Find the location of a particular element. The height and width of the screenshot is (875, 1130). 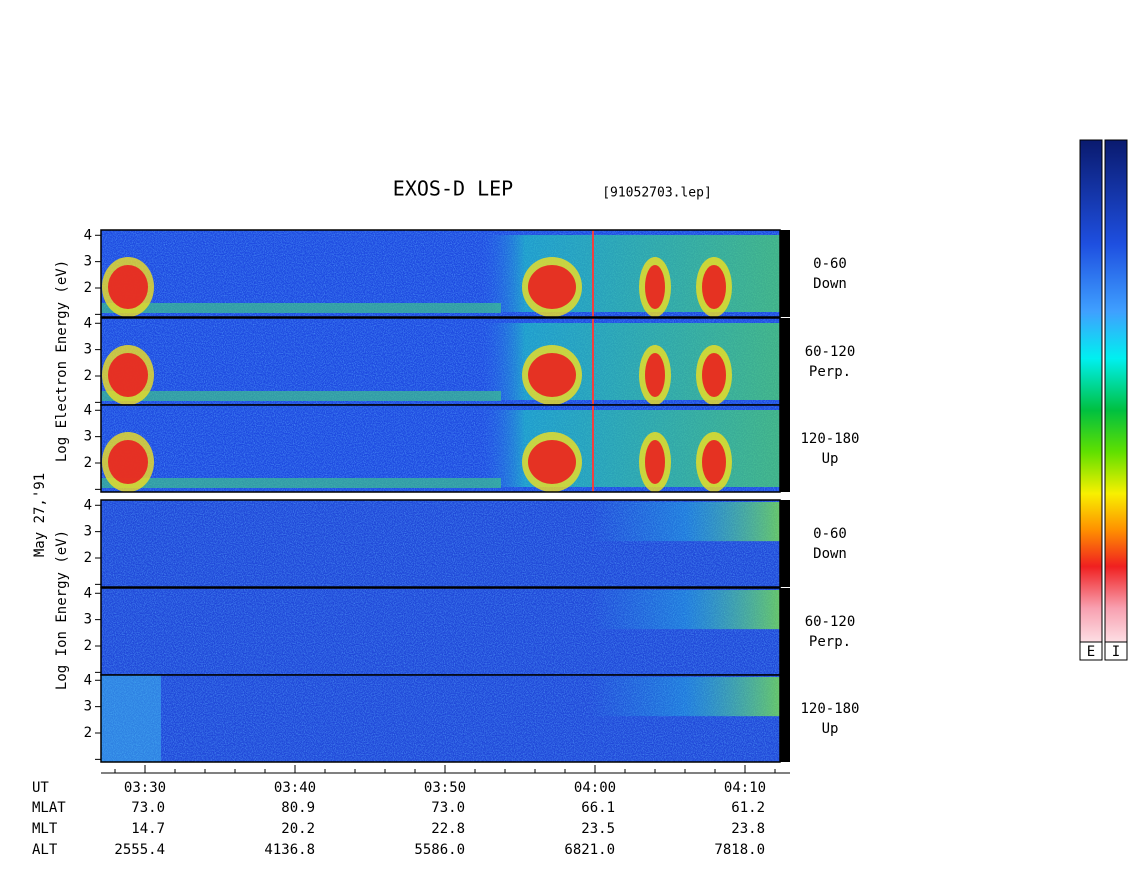

time-tick-label: 03:30 is located at coordinates (145, 788).